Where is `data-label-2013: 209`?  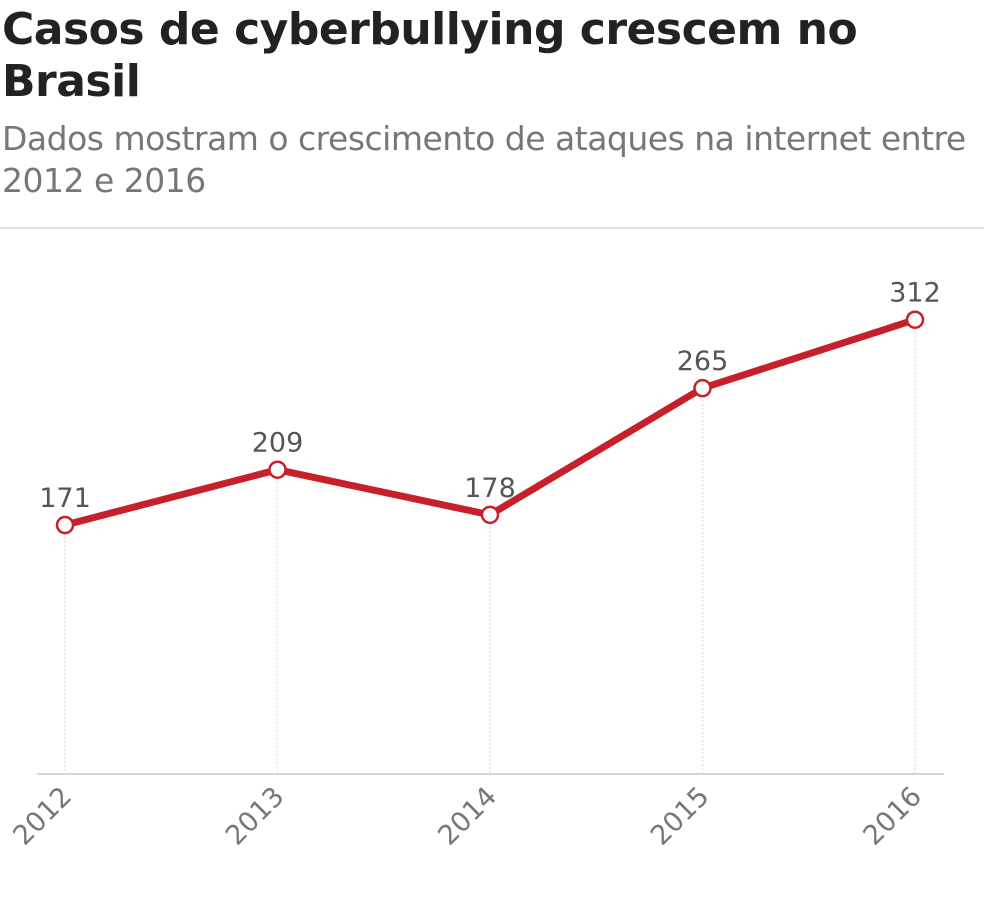 data-label-2013: 209 is located at coordinates (278, 443).